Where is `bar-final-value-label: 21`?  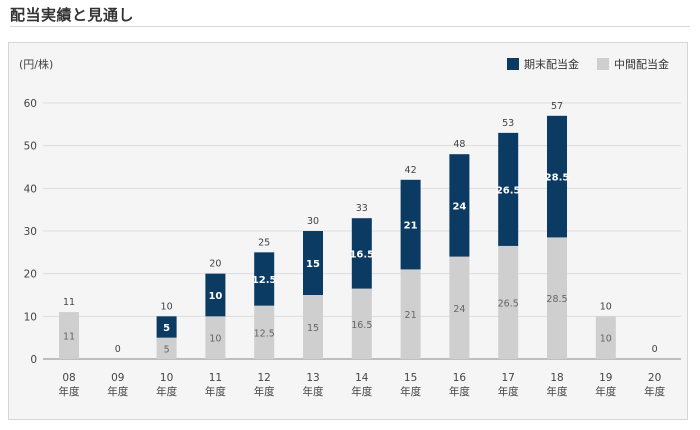
bar-final-value-label: 21 is located at coordinates (411, 226).